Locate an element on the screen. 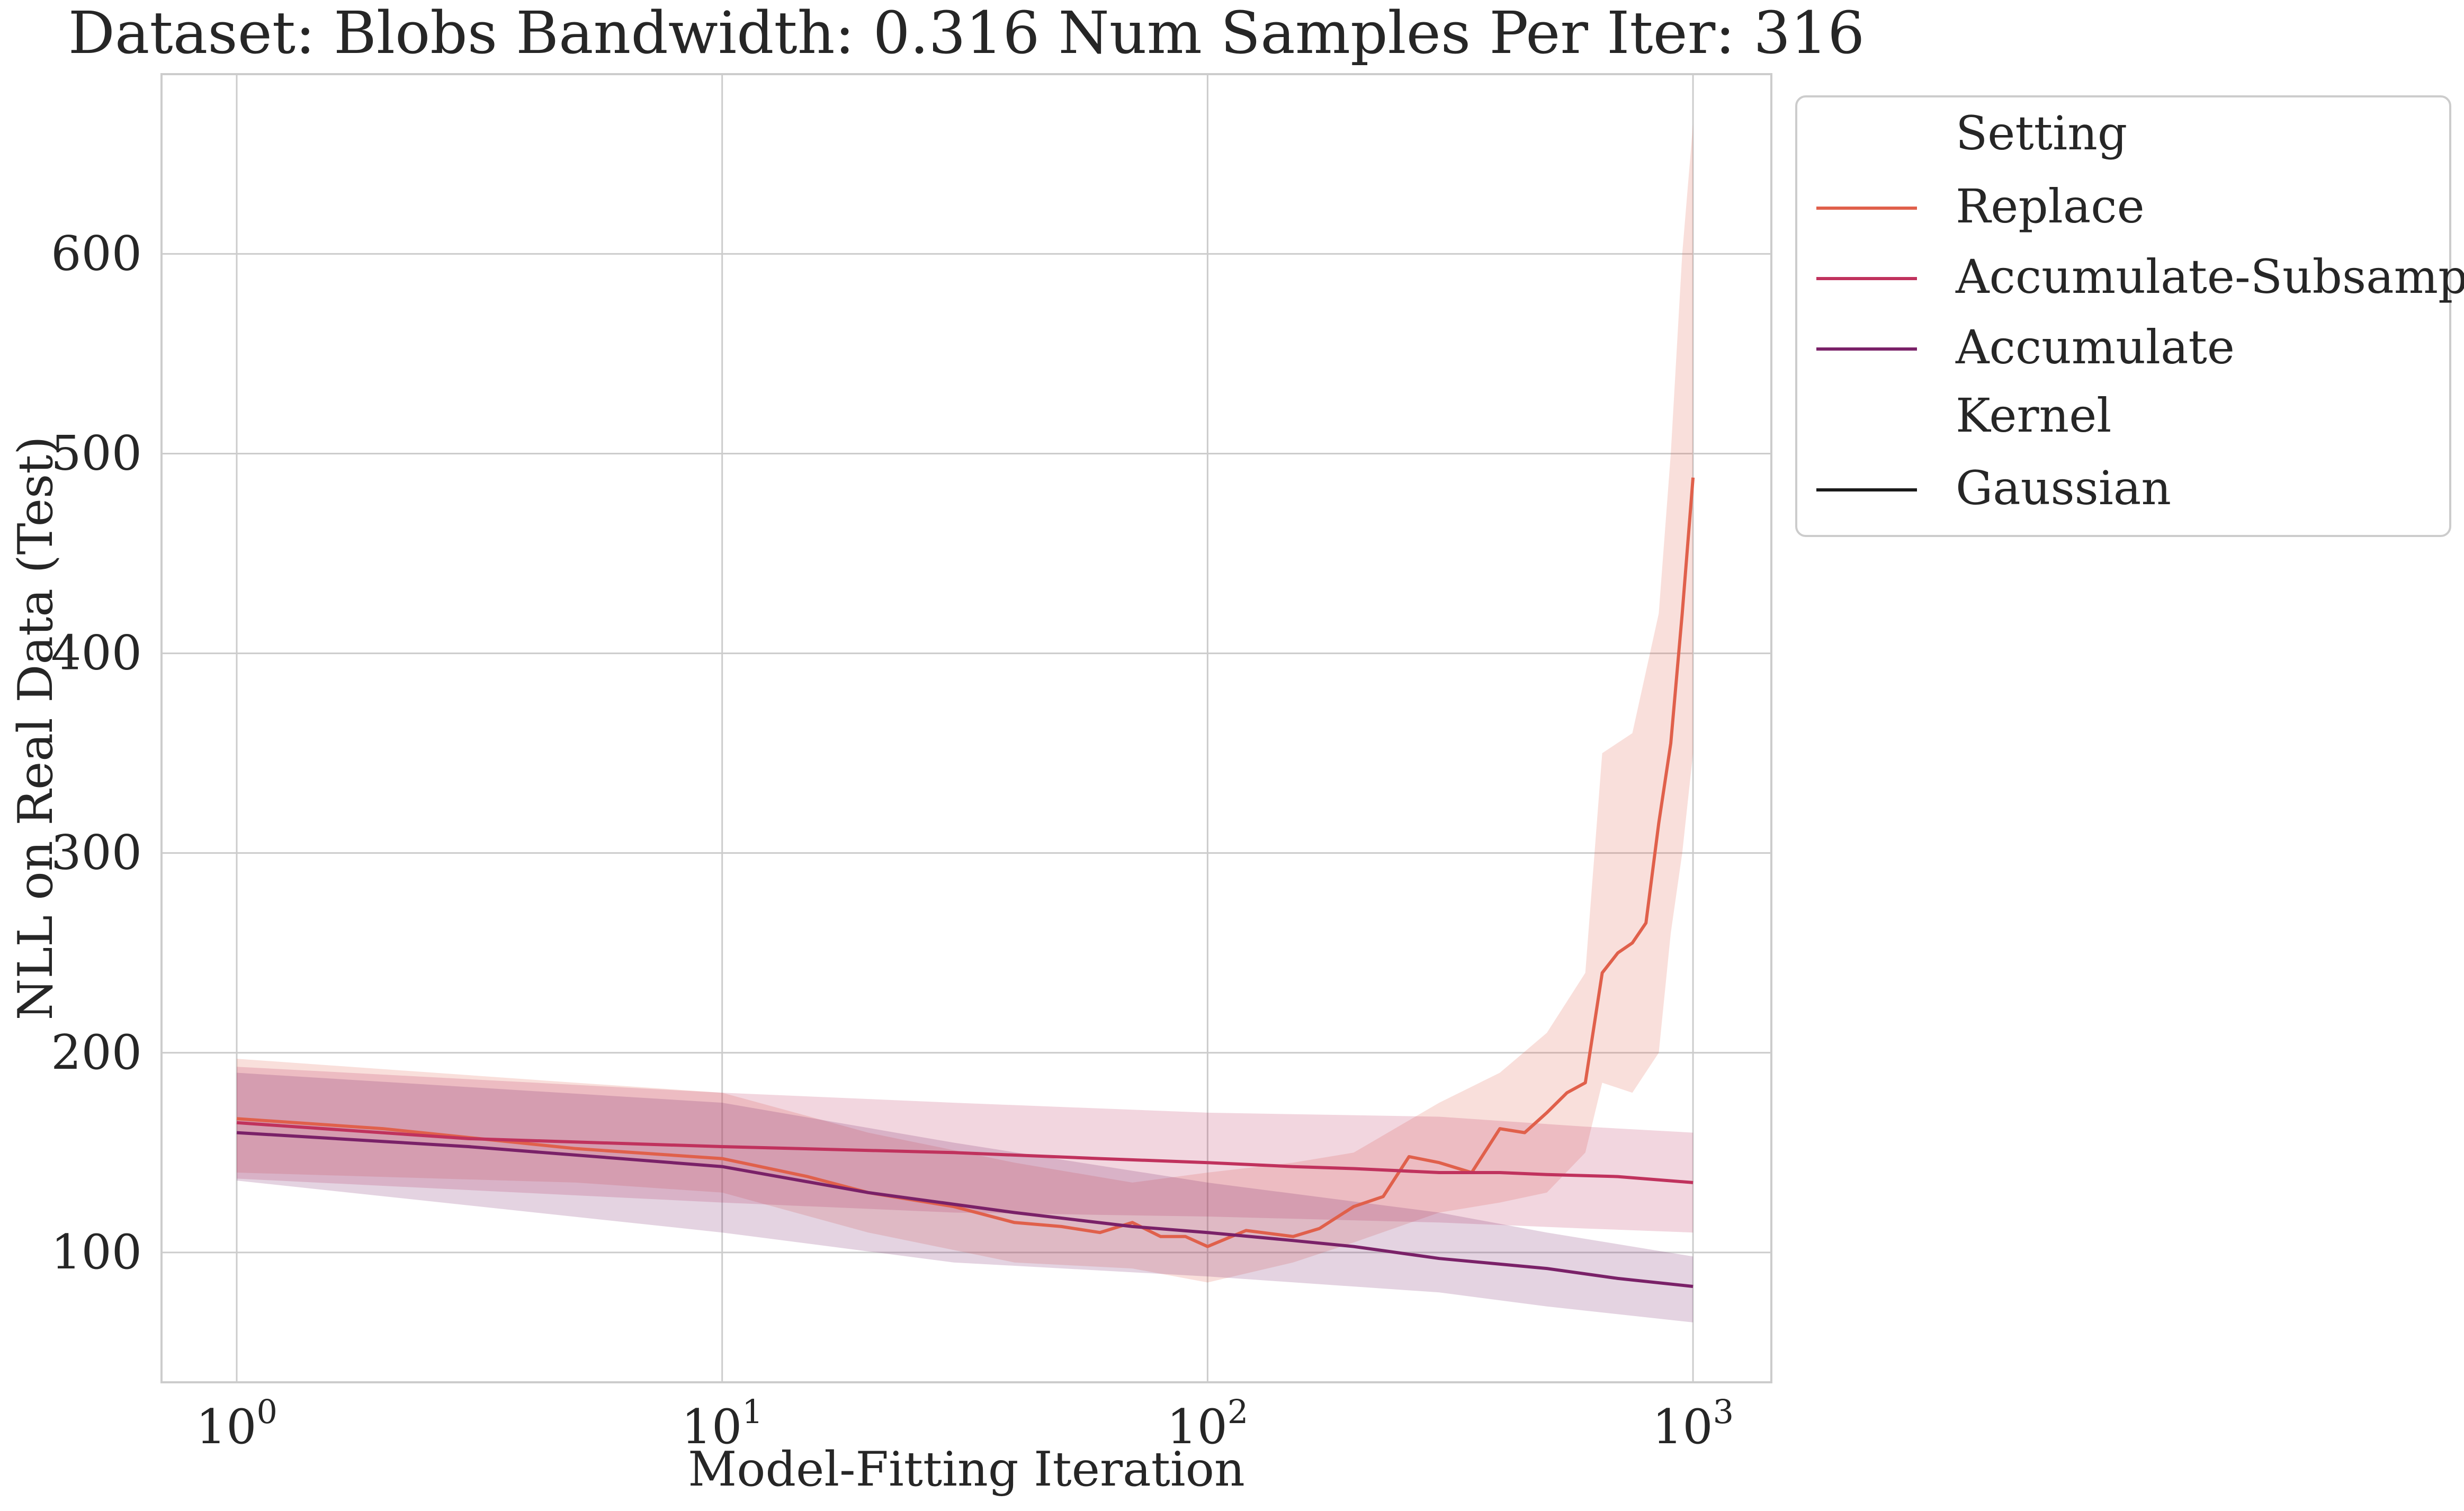 This screenshot has width=2464, height=1511. legend-label-gaussian: Gaussian is located at coordinates (2063, 488).